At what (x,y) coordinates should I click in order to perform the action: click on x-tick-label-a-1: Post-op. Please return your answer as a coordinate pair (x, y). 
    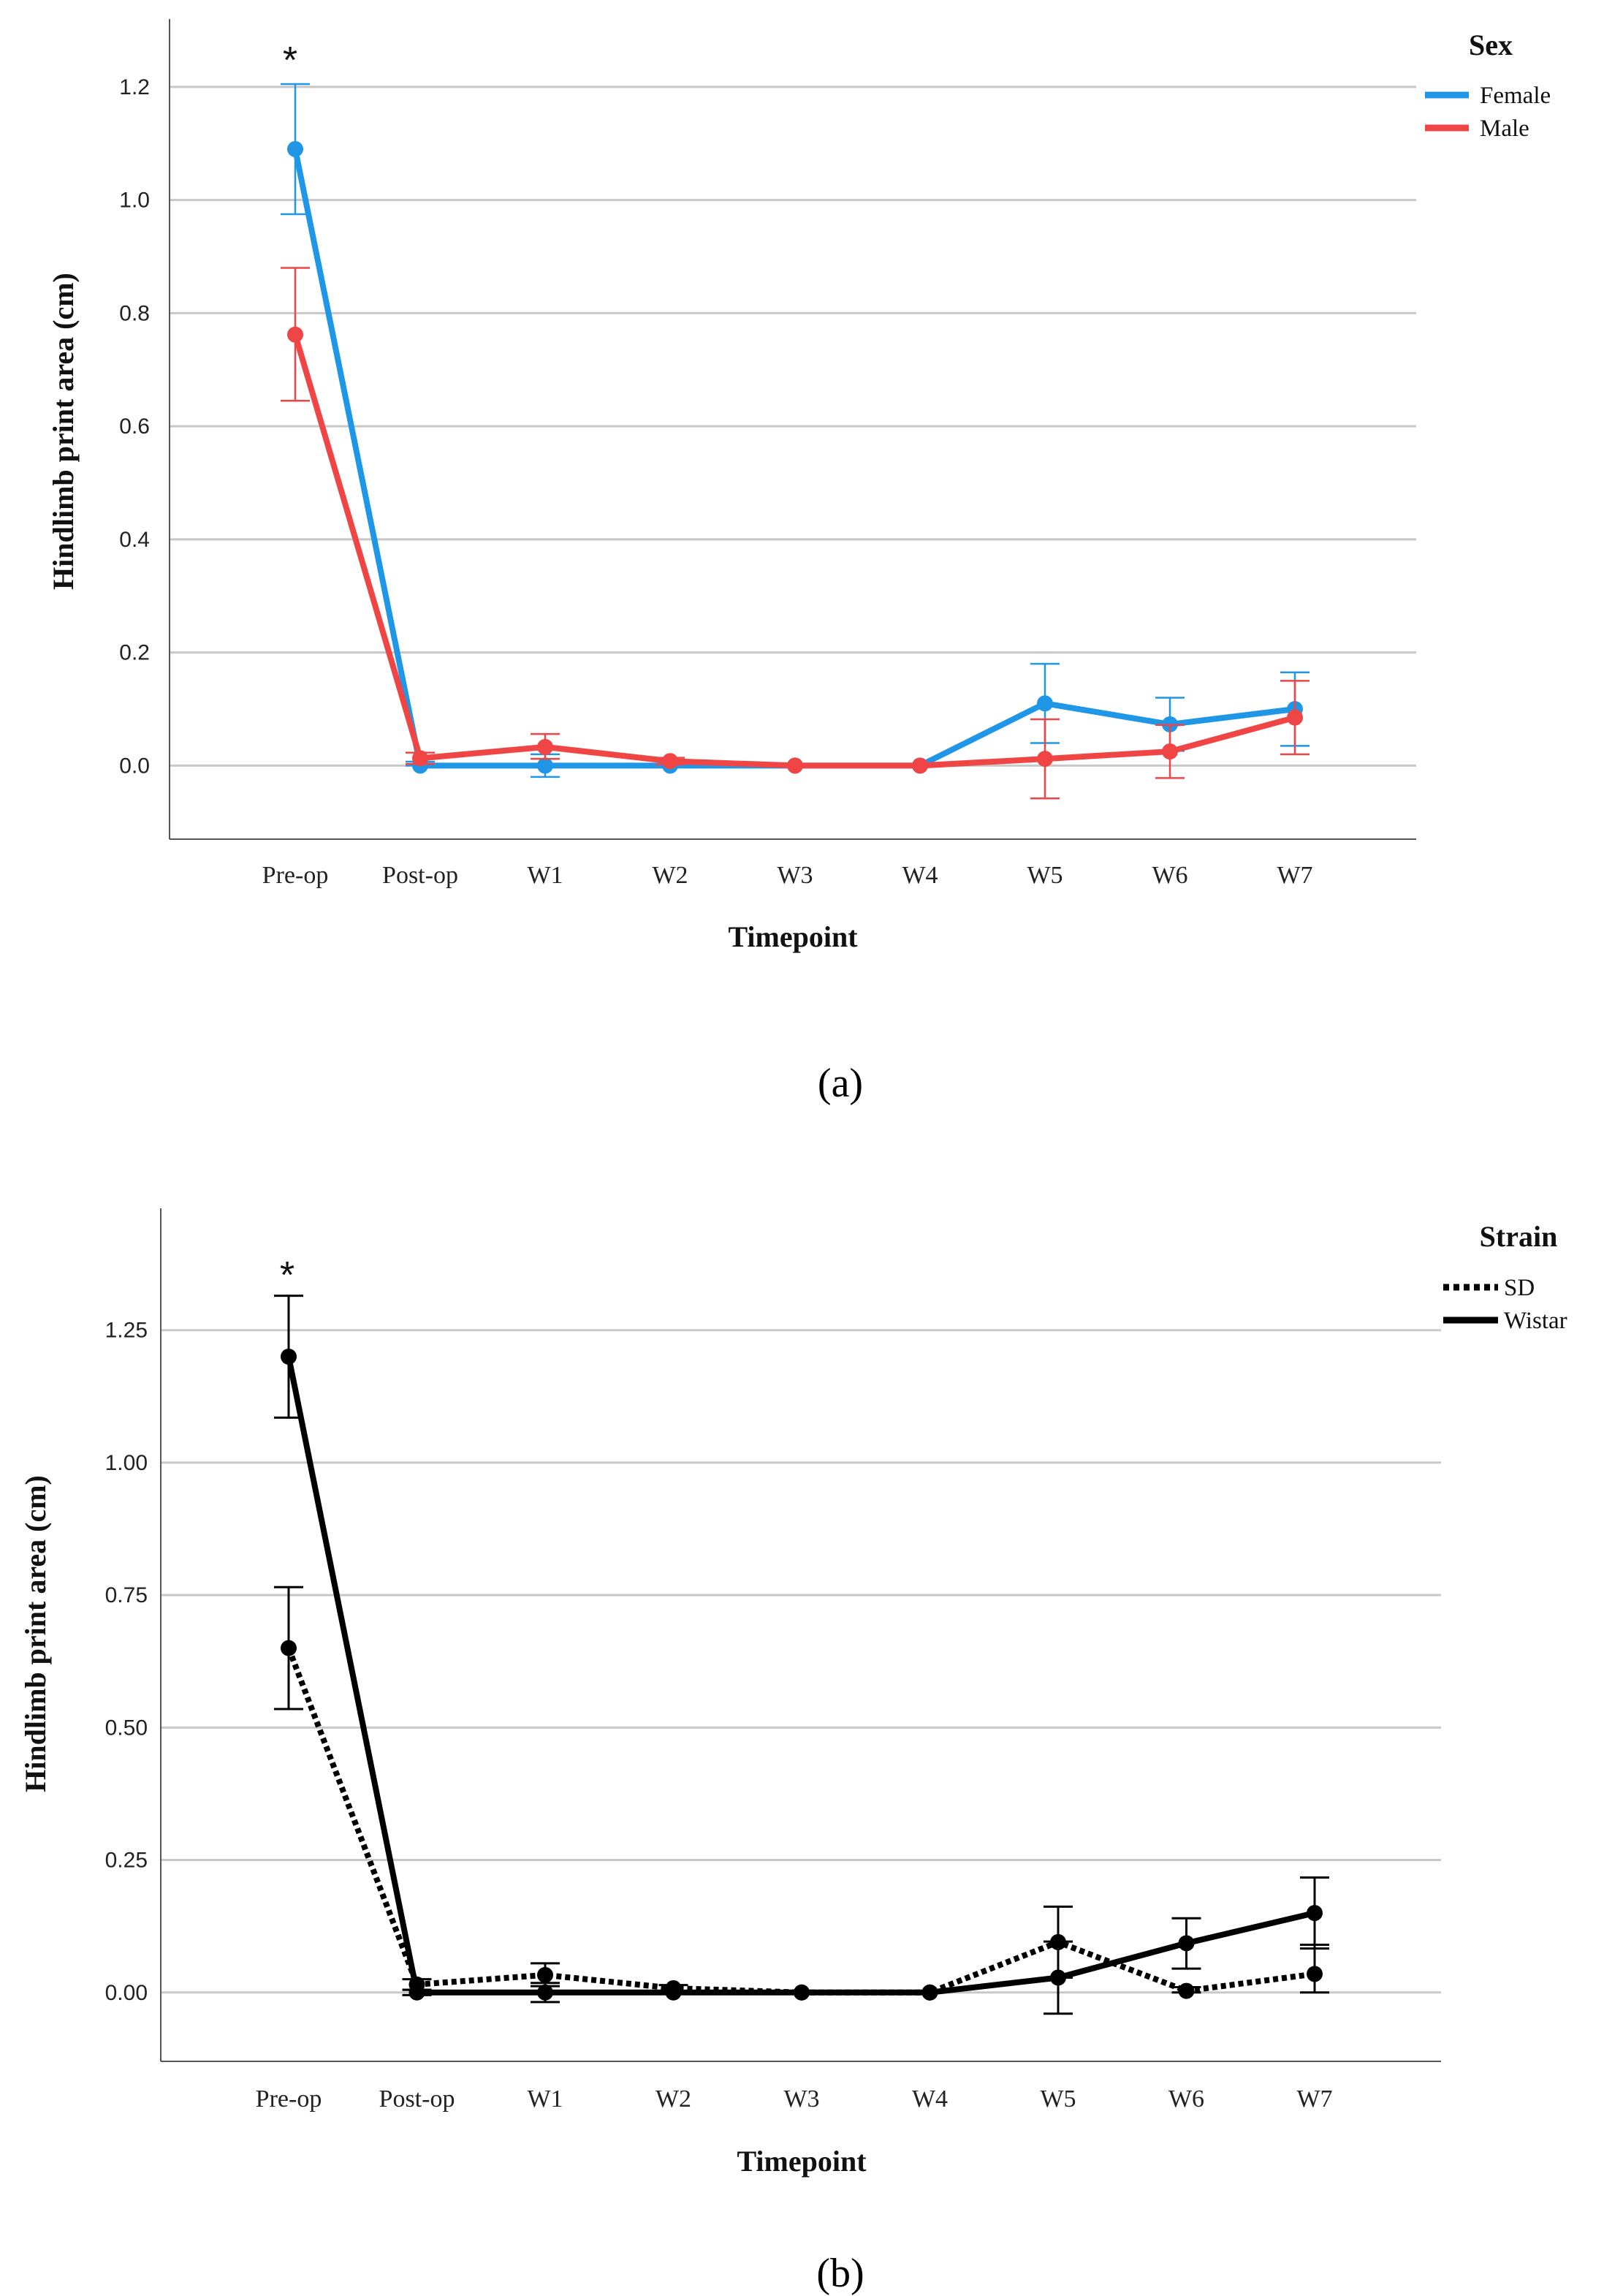
    Looking at the image, I should click on (420, 875).